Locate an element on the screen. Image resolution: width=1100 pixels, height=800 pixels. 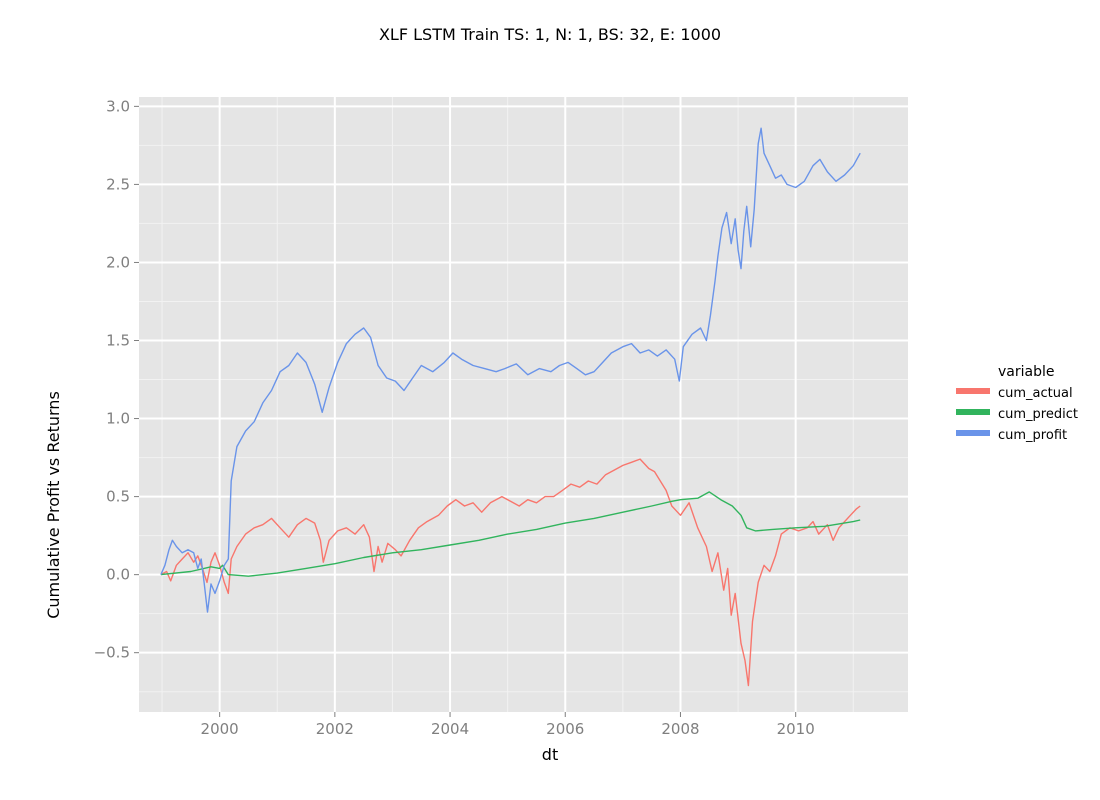
x-axis-label: dt is located at coordinates (550, 754).